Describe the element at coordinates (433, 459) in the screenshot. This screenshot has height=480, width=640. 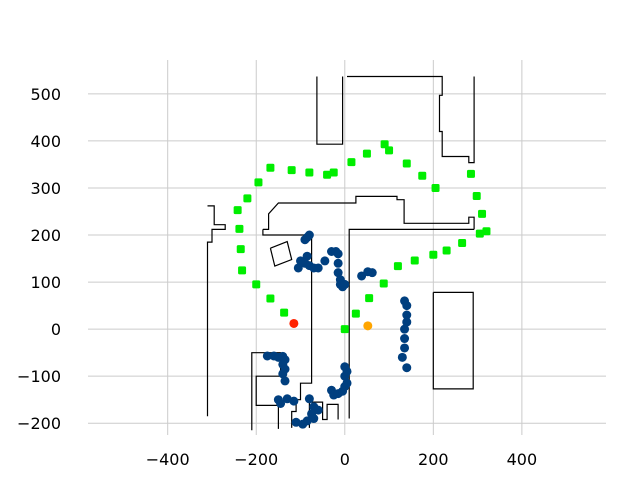
I see `x-tick-label: 200` at that location.